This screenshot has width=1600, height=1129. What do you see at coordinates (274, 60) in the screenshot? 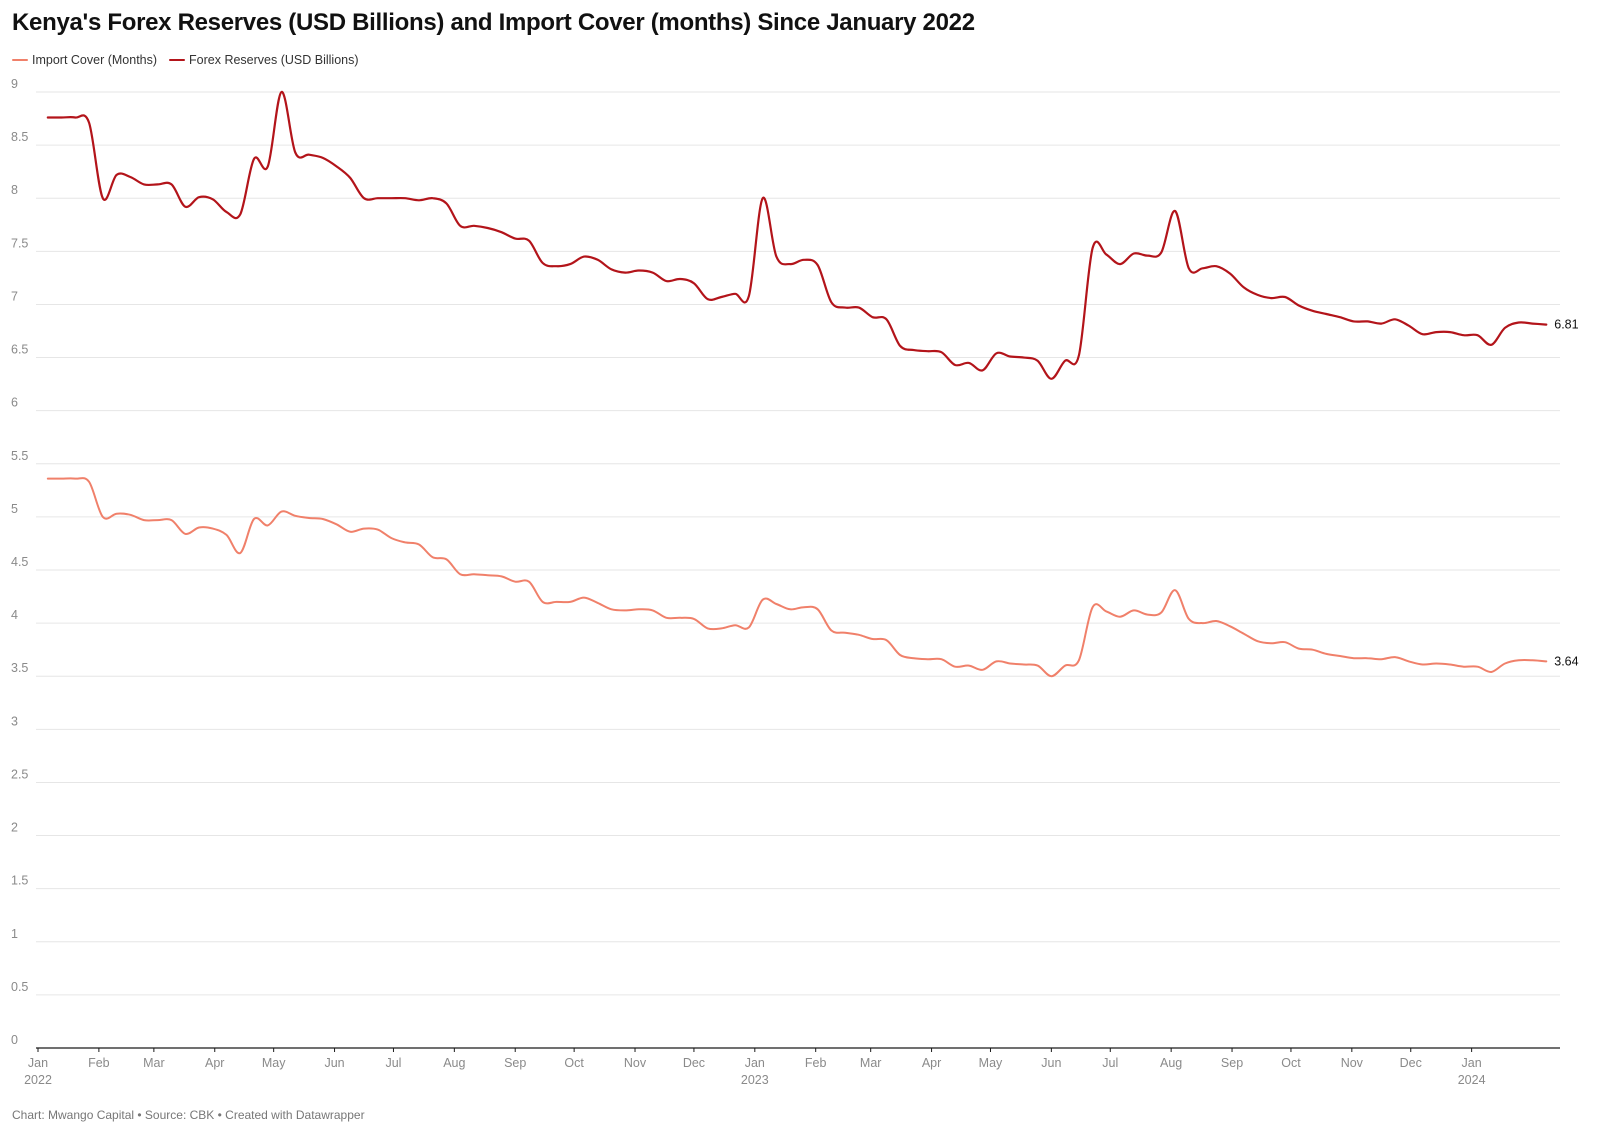
I see `legend-label-forex-reserves: Forex Reserves (USD Billions)` at bounding box center [274, 60].